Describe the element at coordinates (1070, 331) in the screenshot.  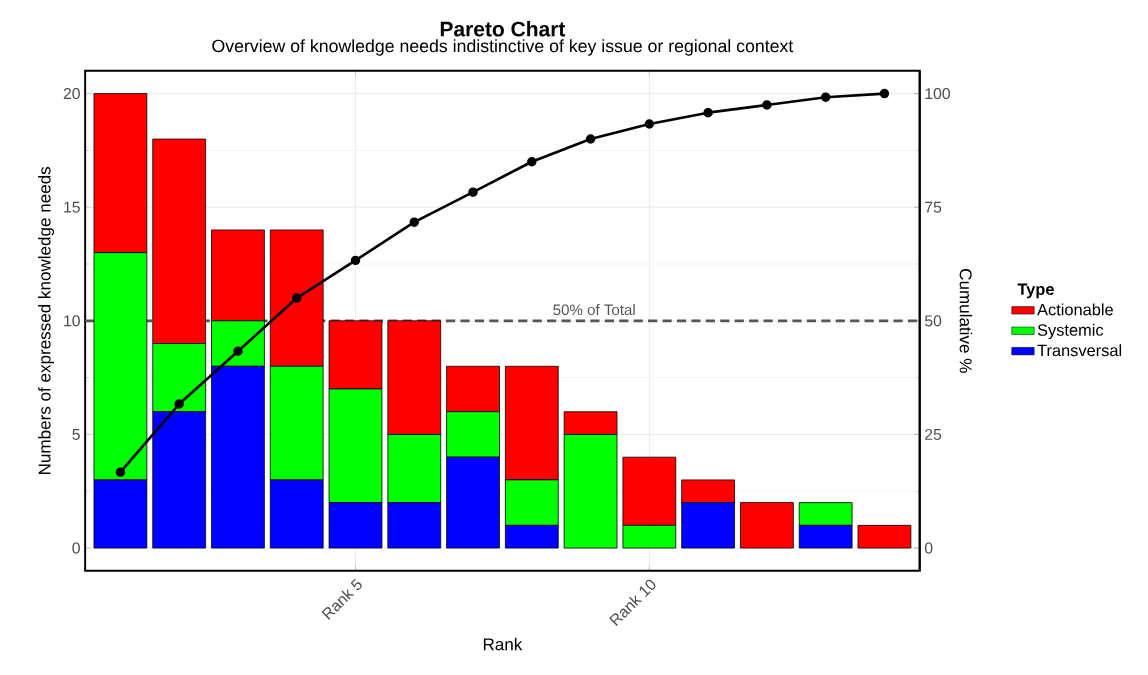
I see `legend-label: Systemic` at that location.